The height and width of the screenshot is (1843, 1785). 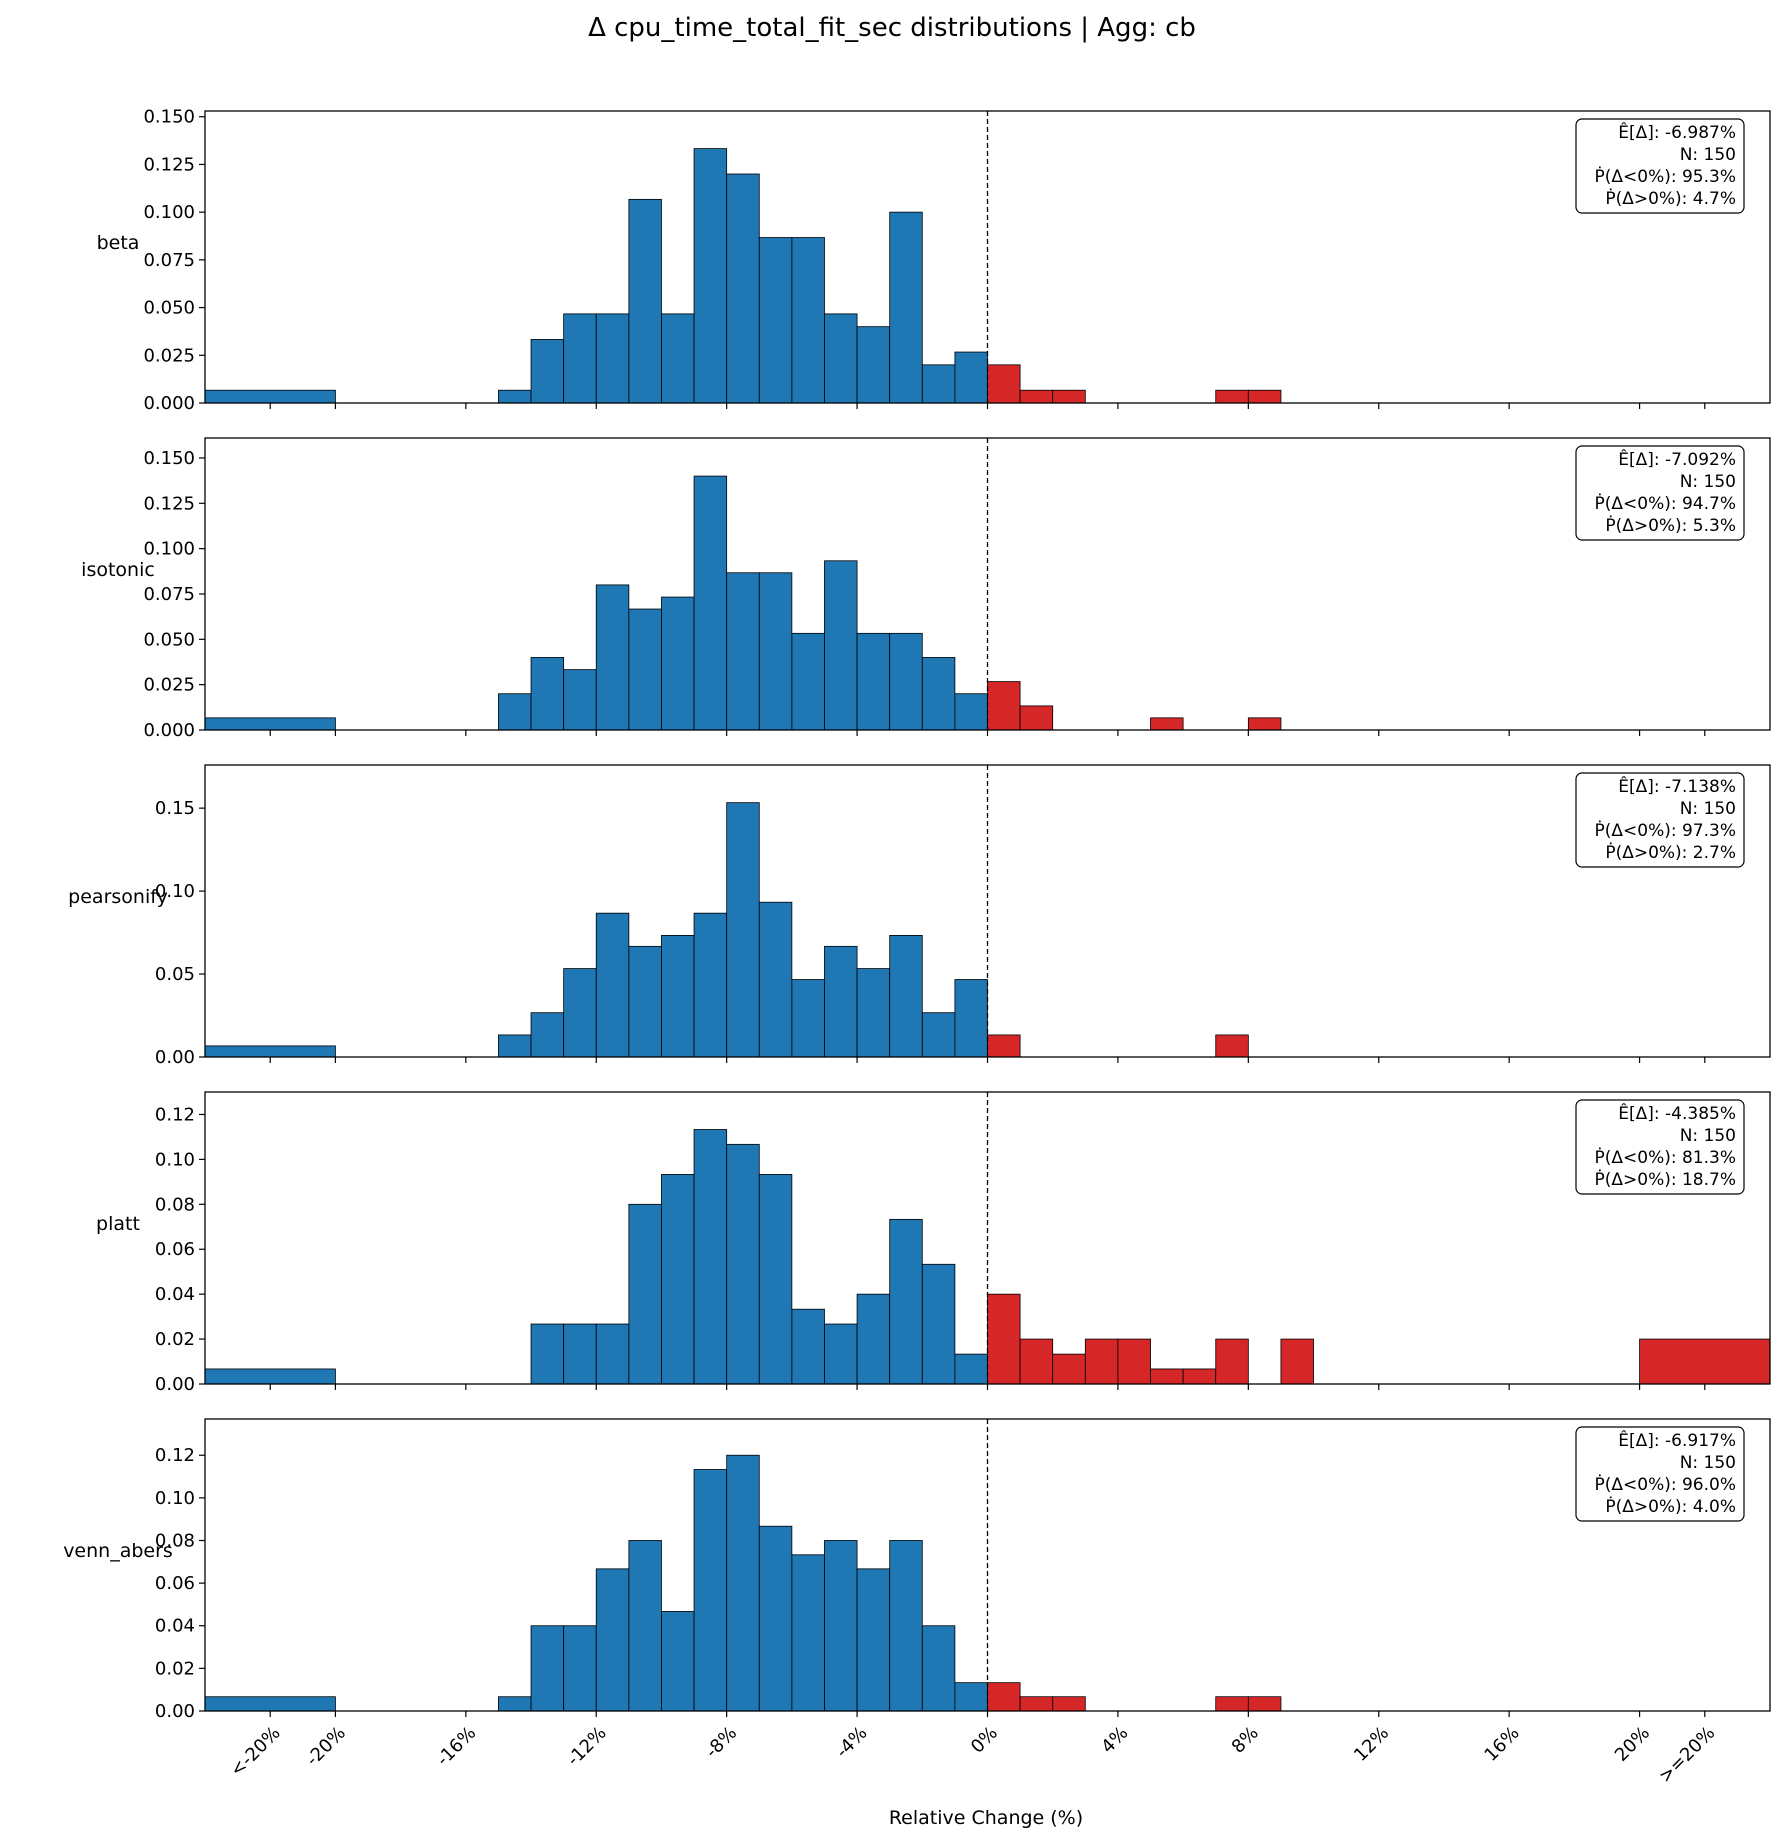 What do you see at coordinates (1670, 852) in the screenshot?
I see `stats-line: Ṗ(Δ>0%): 2.7%` at bounding box center [1670, 852].